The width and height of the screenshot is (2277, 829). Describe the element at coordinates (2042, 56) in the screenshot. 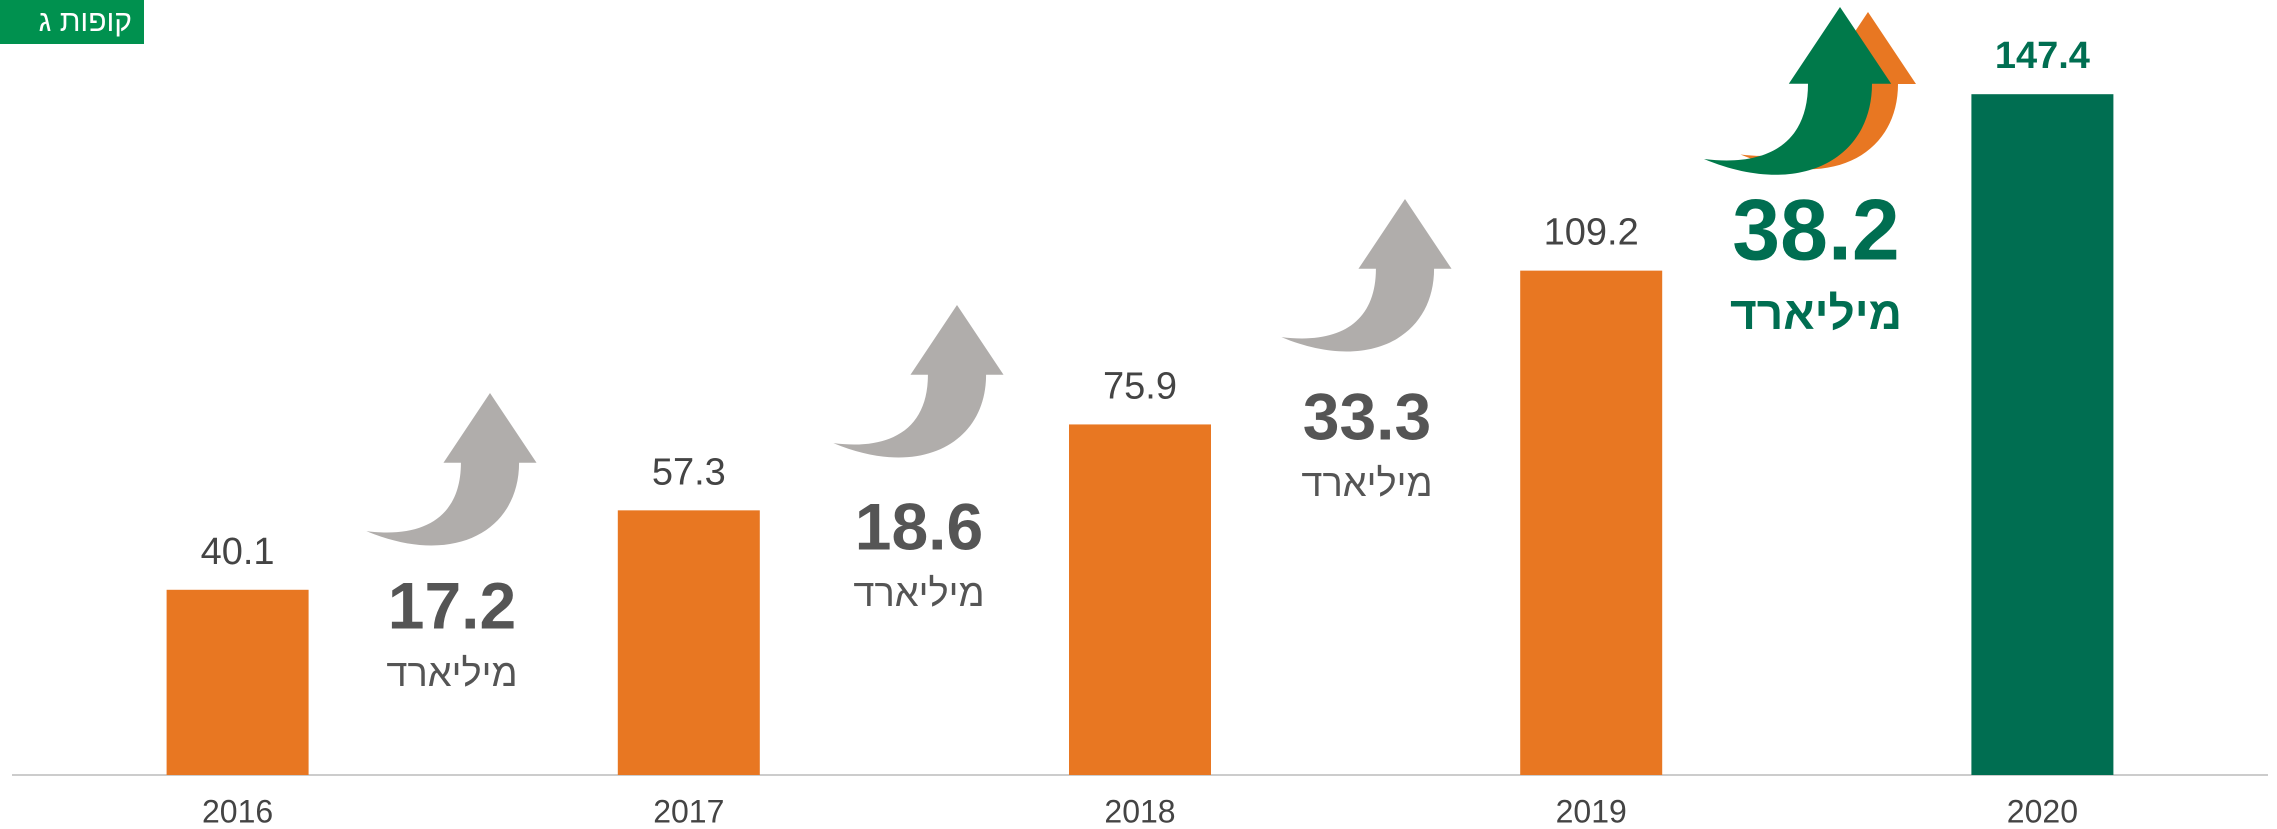

I see `value-label: 147.4` at that location.